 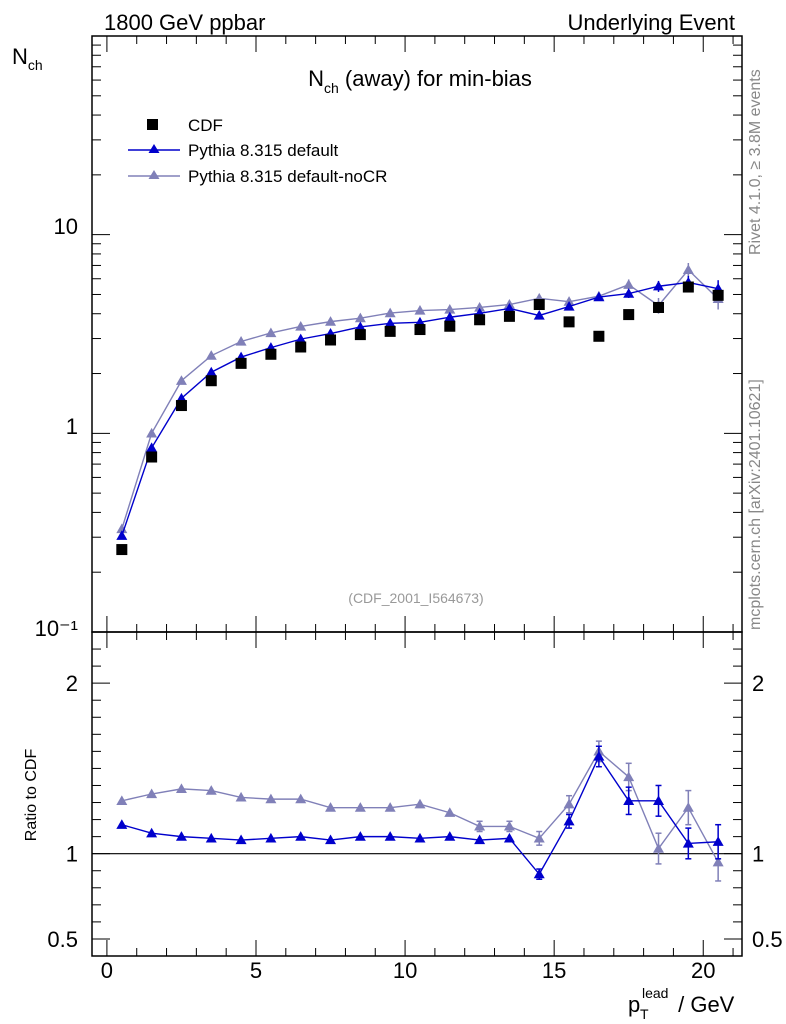 I want to click on analysis-watermark: (CDF_2001_I564673), so click(x=415, y=598).